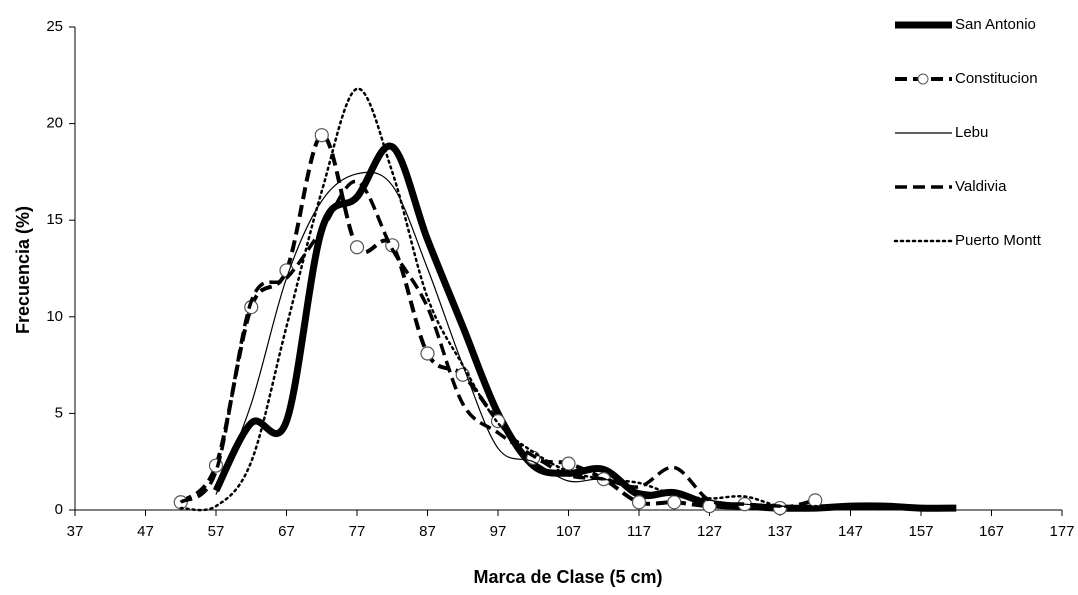  I want to click on x-tick-label: 97, so click(498, 531).